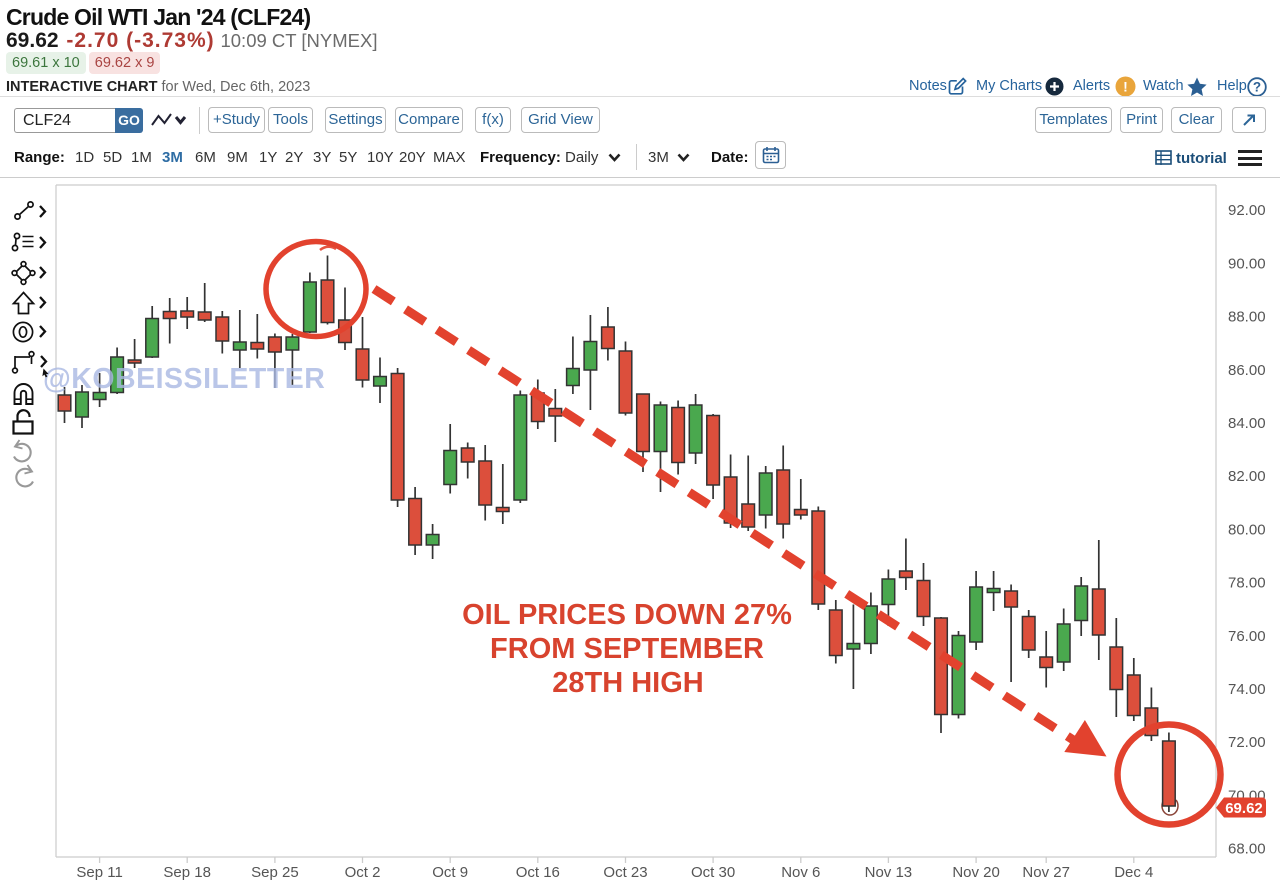  Describe the element at coordinates (627, 683) in the screenshot. I see `svg-text: 28TH HIGH` at that location.